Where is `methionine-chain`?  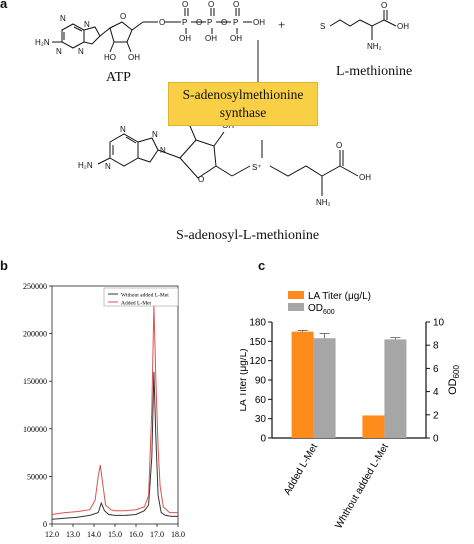 methionine-chain is located at coordinates (357, 23).